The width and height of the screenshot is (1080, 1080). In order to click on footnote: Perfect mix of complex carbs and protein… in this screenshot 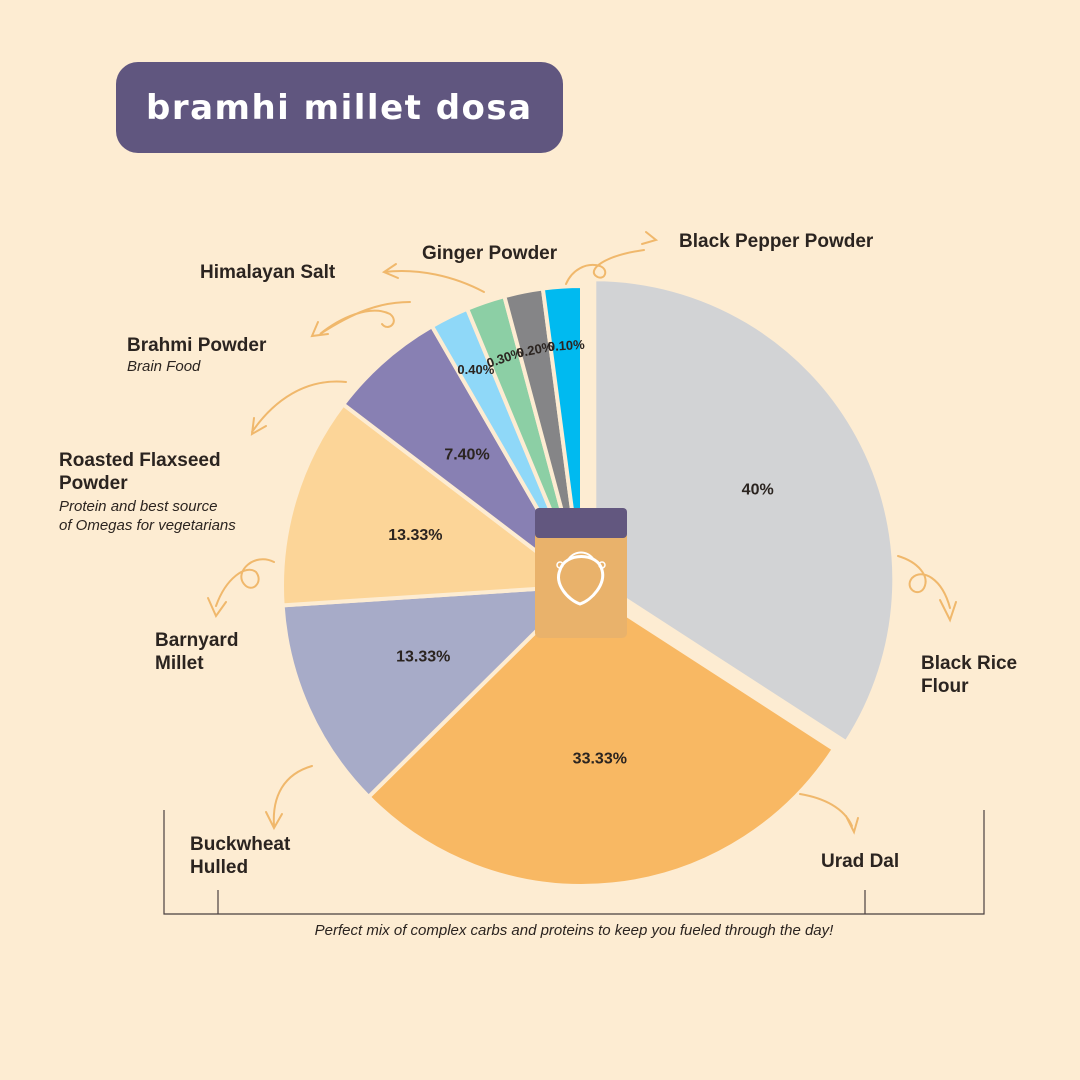, I will do `click(574, 930)`.